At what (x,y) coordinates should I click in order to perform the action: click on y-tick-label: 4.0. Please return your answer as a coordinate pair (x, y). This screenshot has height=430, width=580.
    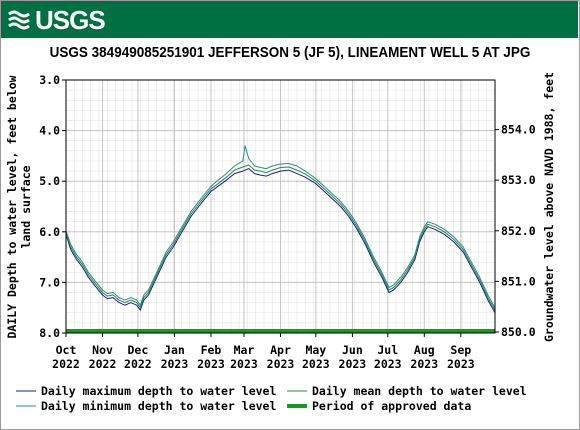
    Looking at the image, I should click on (49, 131).